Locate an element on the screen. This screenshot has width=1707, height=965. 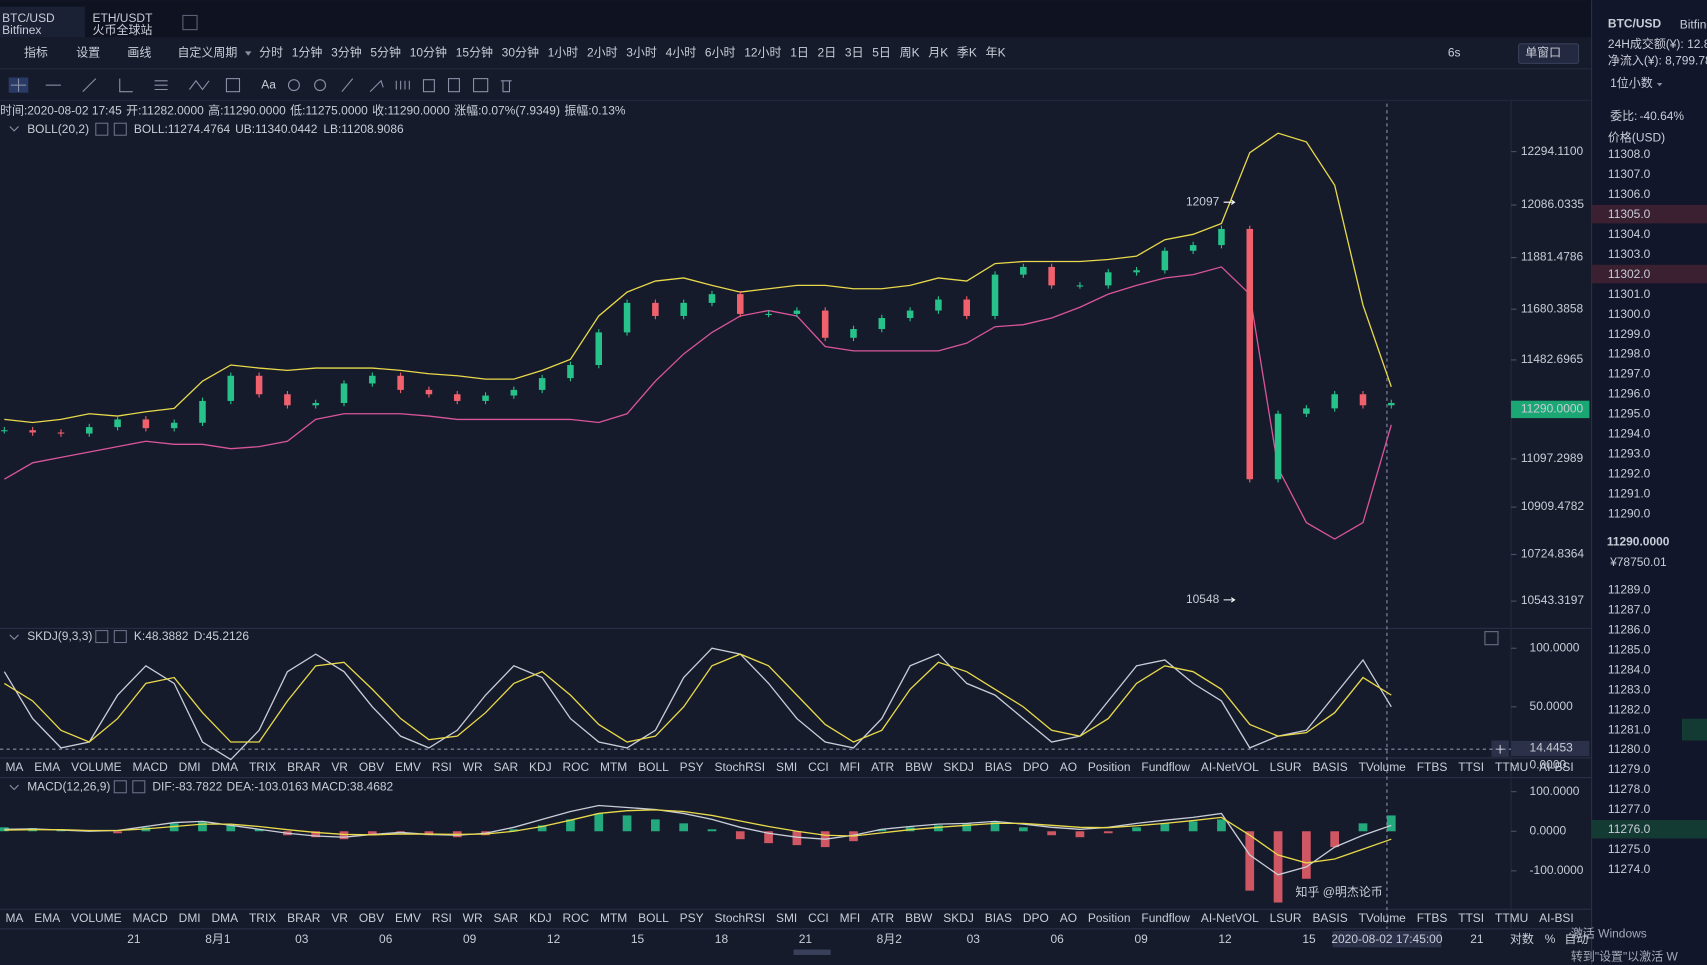
period-button: 季K is located at coordinates (967, 53).